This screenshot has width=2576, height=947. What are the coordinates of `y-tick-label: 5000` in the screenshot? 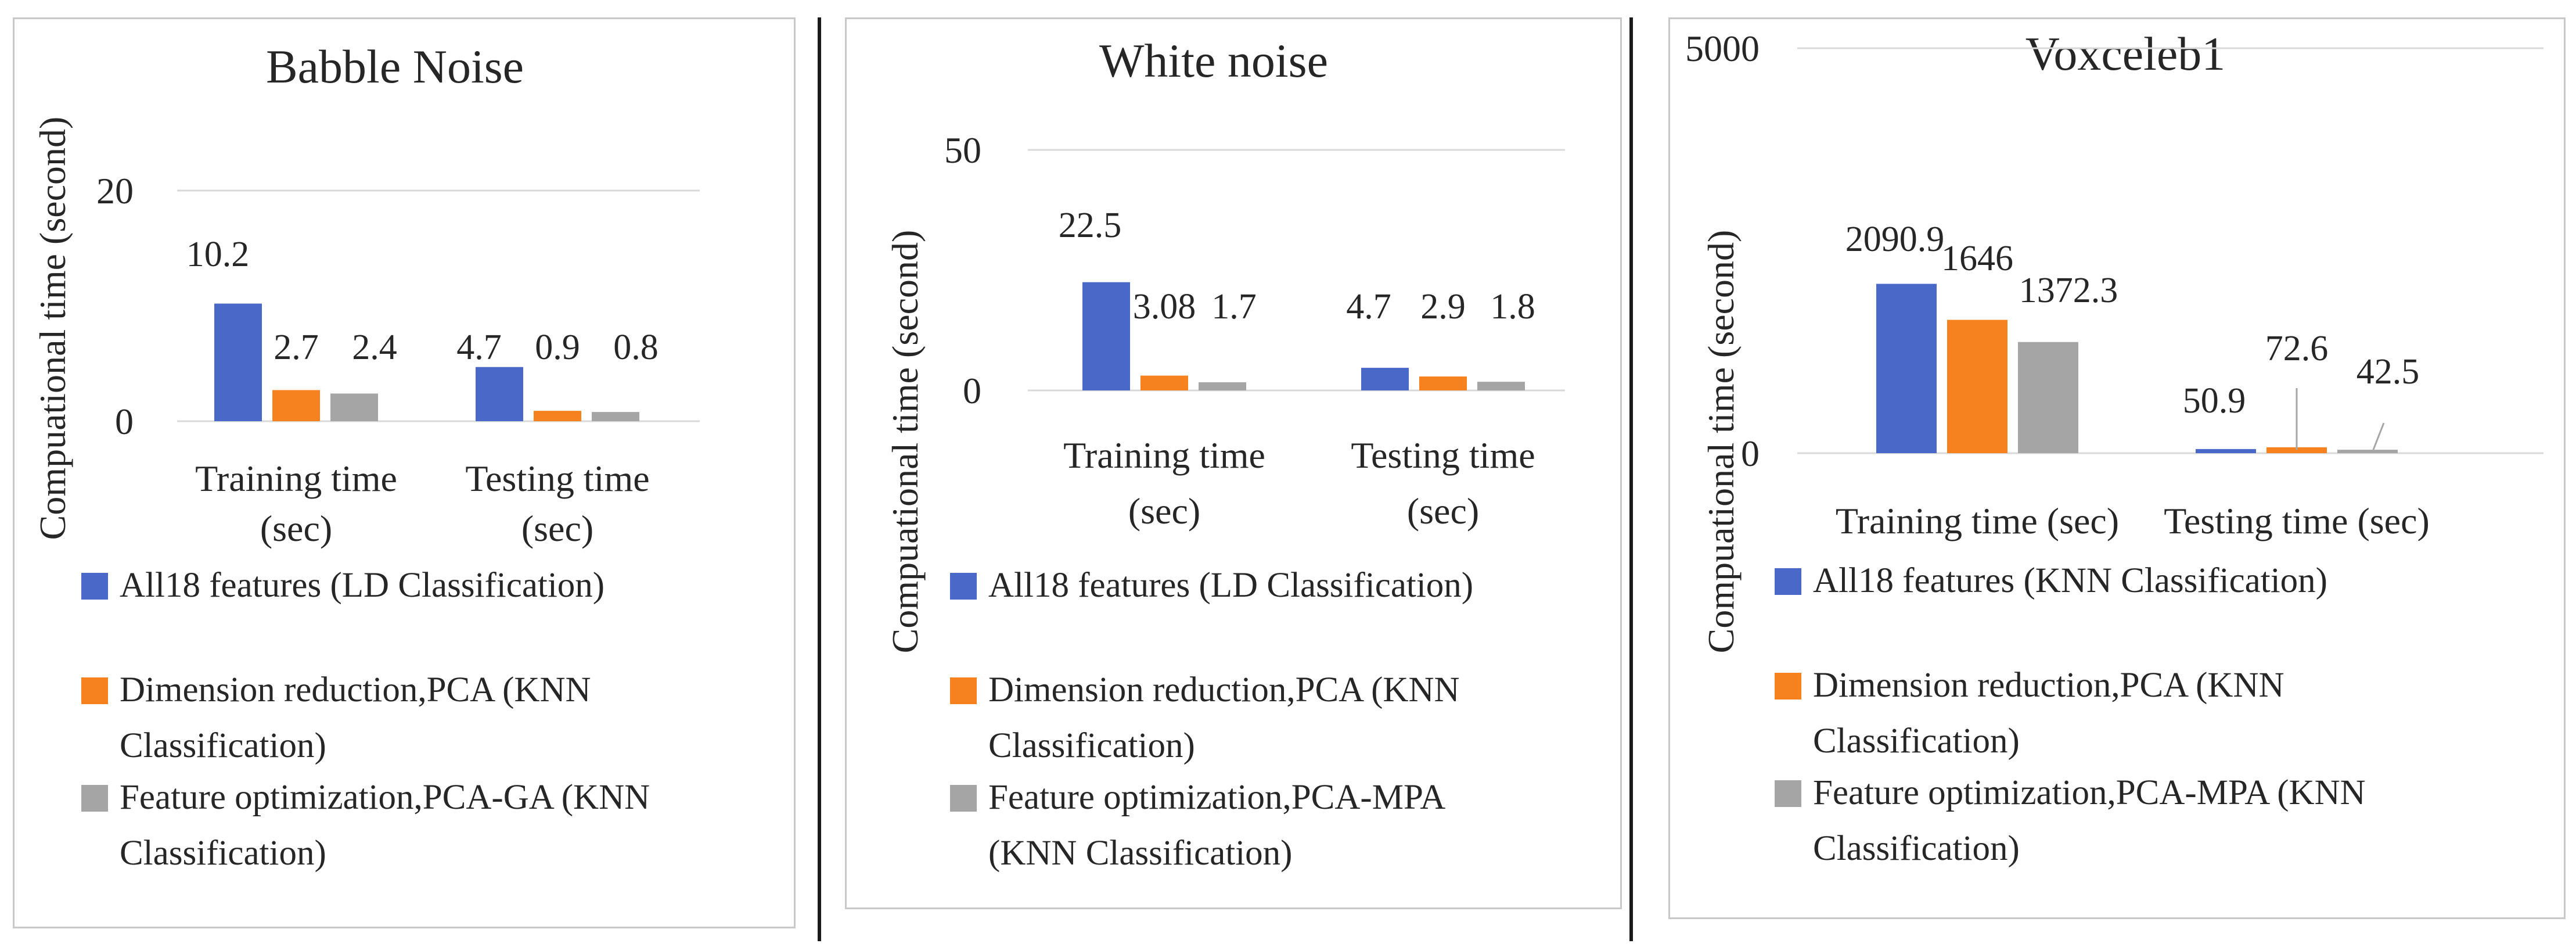 It's located at (1722, 48).